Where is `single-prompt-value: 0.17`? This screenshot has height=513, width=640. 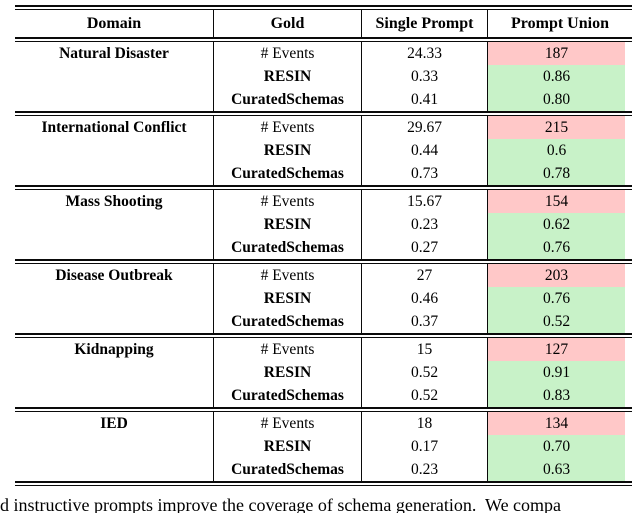 single-prompt-value: 0.17 is located at coordinates (424, 446).